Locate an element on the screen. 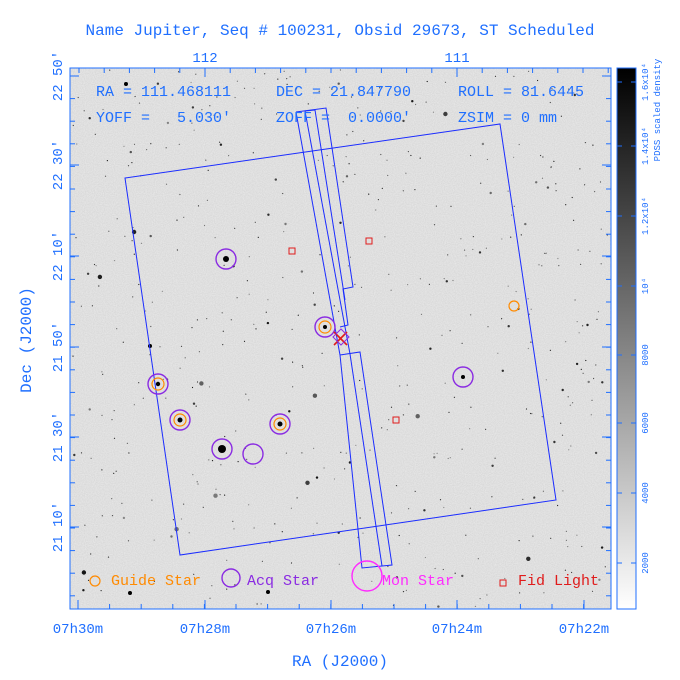 This screenshot has width=680, height=680. strip-edge-left is located at coordinates (318, 233).